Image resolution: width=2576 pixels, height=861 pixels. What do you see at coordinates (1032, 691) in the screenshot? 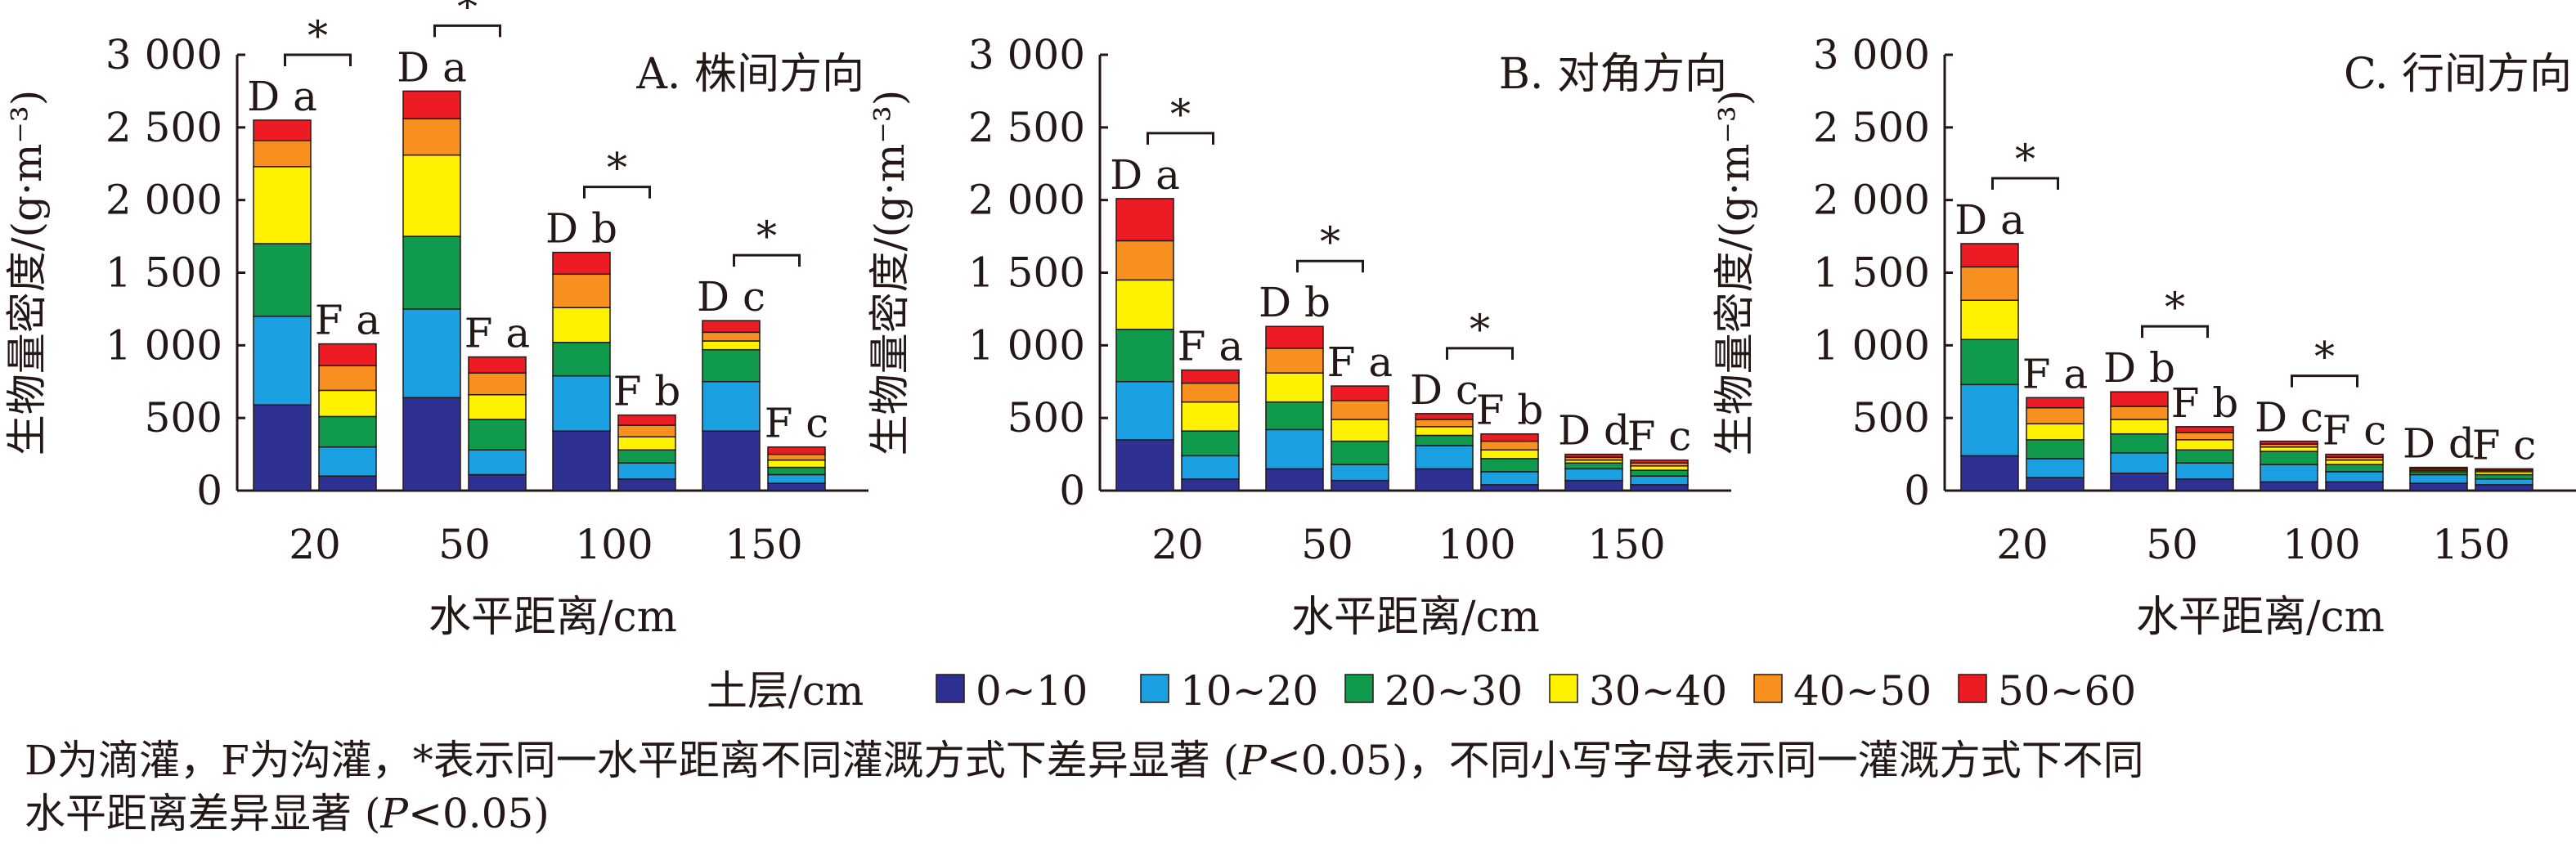
I see `legend-label: 0~10` at bounding box center [1032, 691].